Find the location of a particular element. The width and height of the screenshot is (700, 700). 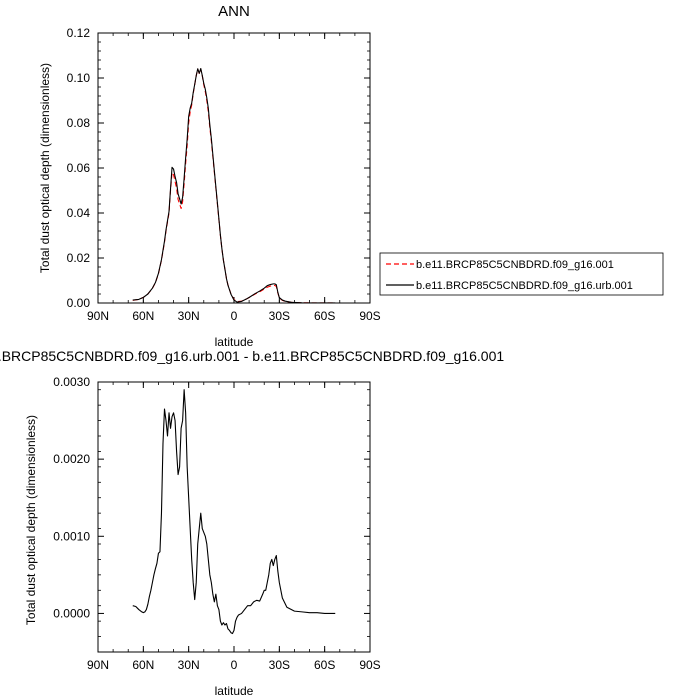

top-x-tick-label: 90N is located at coordinates (98, 316).